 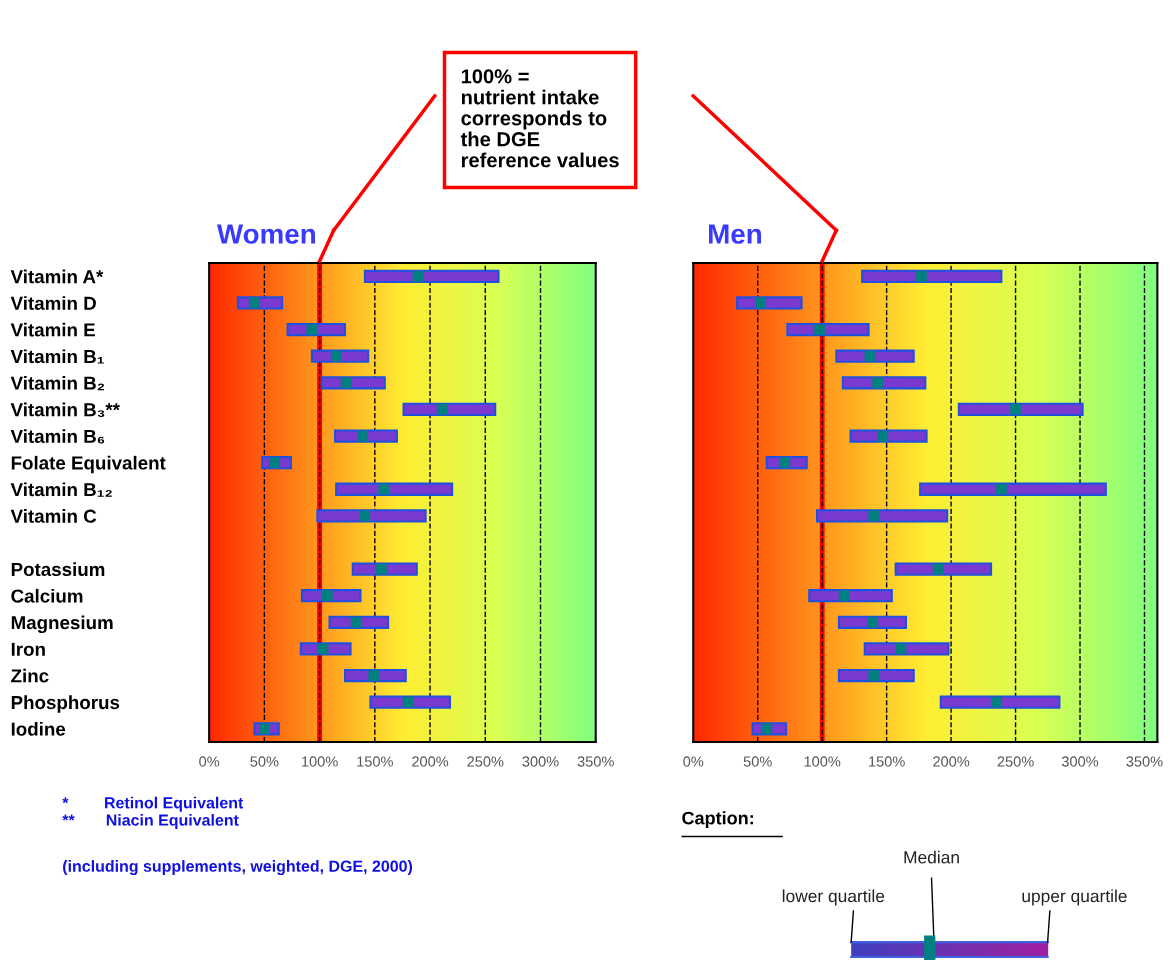 What do you see at coordinates (833, 897) in the screenshot?
I see `text: lower quartile` at bounding box center [833, 897].